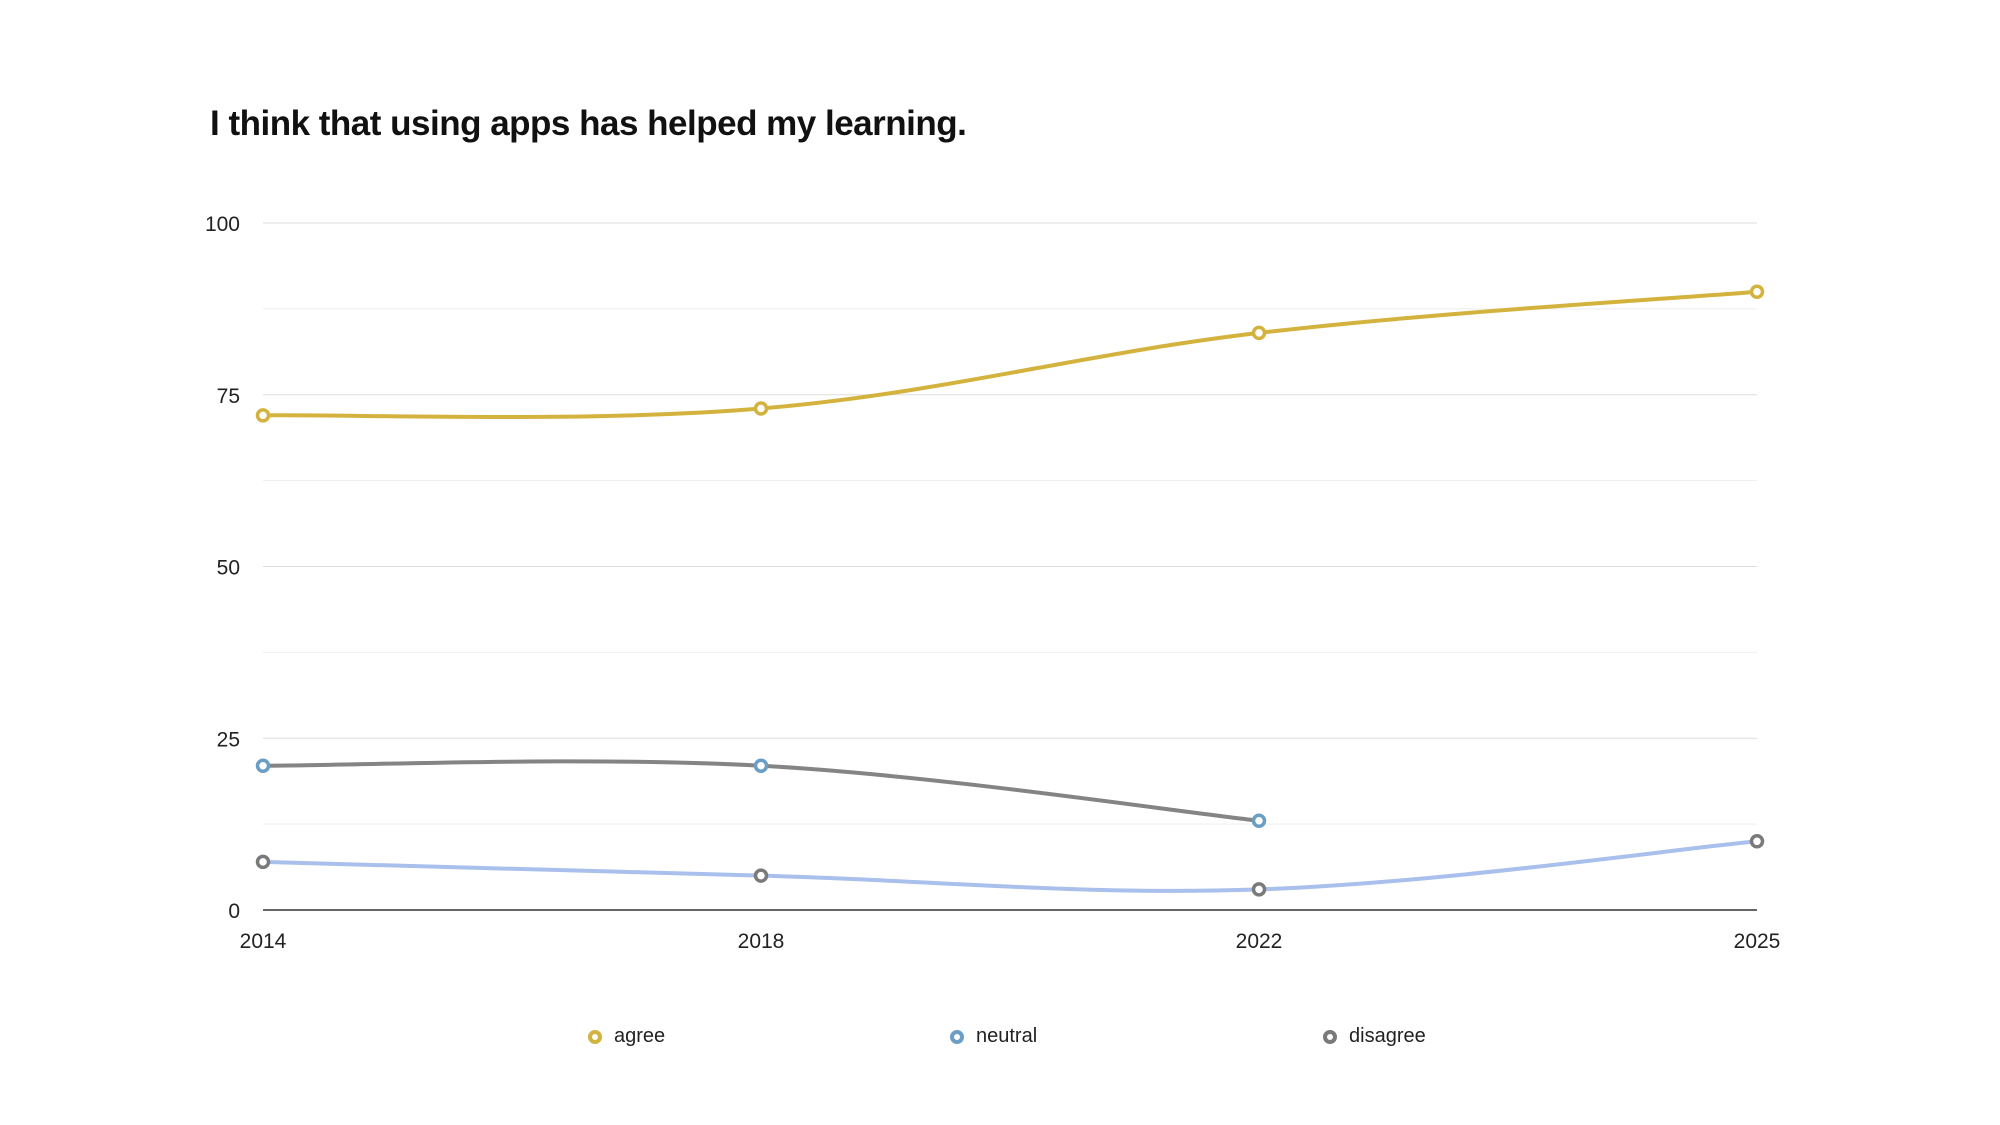  What do you see at coordinates (1010, 866) in the screenshot?
I see `series-line-disagree` at bounding box center [1010, 866].